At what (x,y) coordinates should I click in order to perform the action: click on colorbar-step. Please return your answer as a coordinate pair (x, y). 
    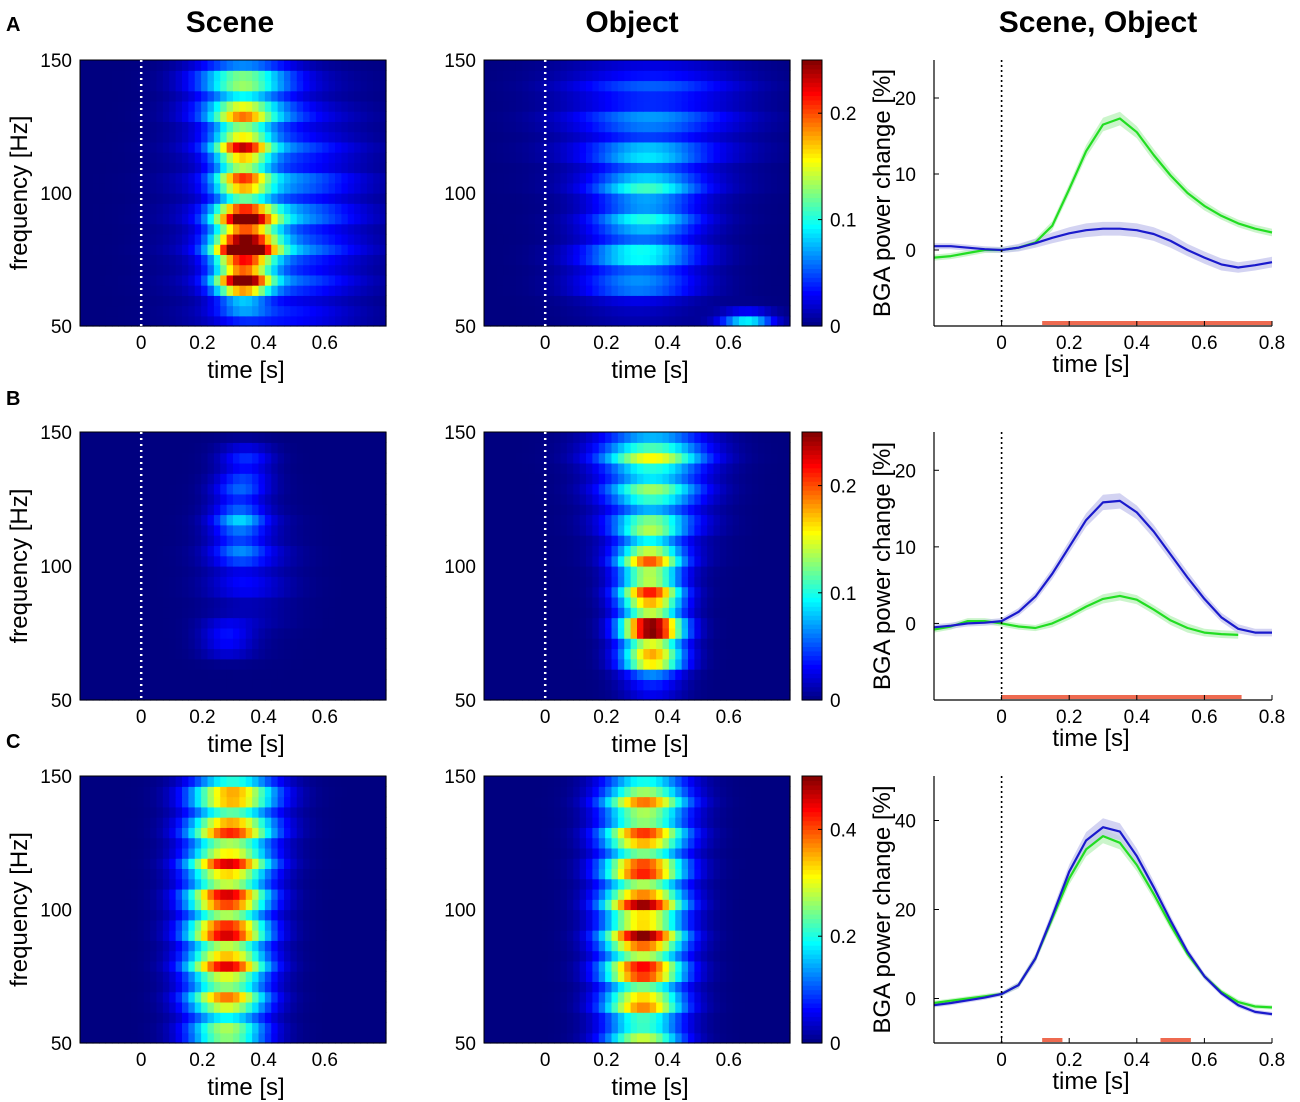
    Looking at the image, I should click on (812, 240).